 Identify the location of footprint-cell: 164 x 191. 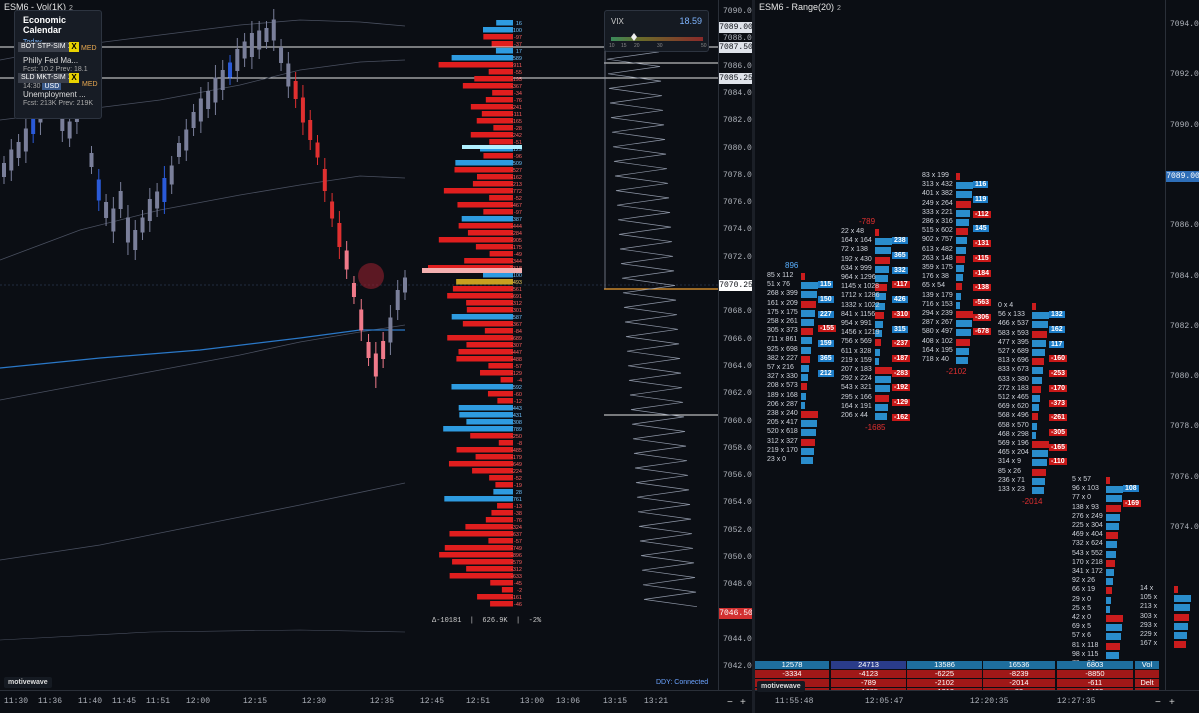
(856, 406).